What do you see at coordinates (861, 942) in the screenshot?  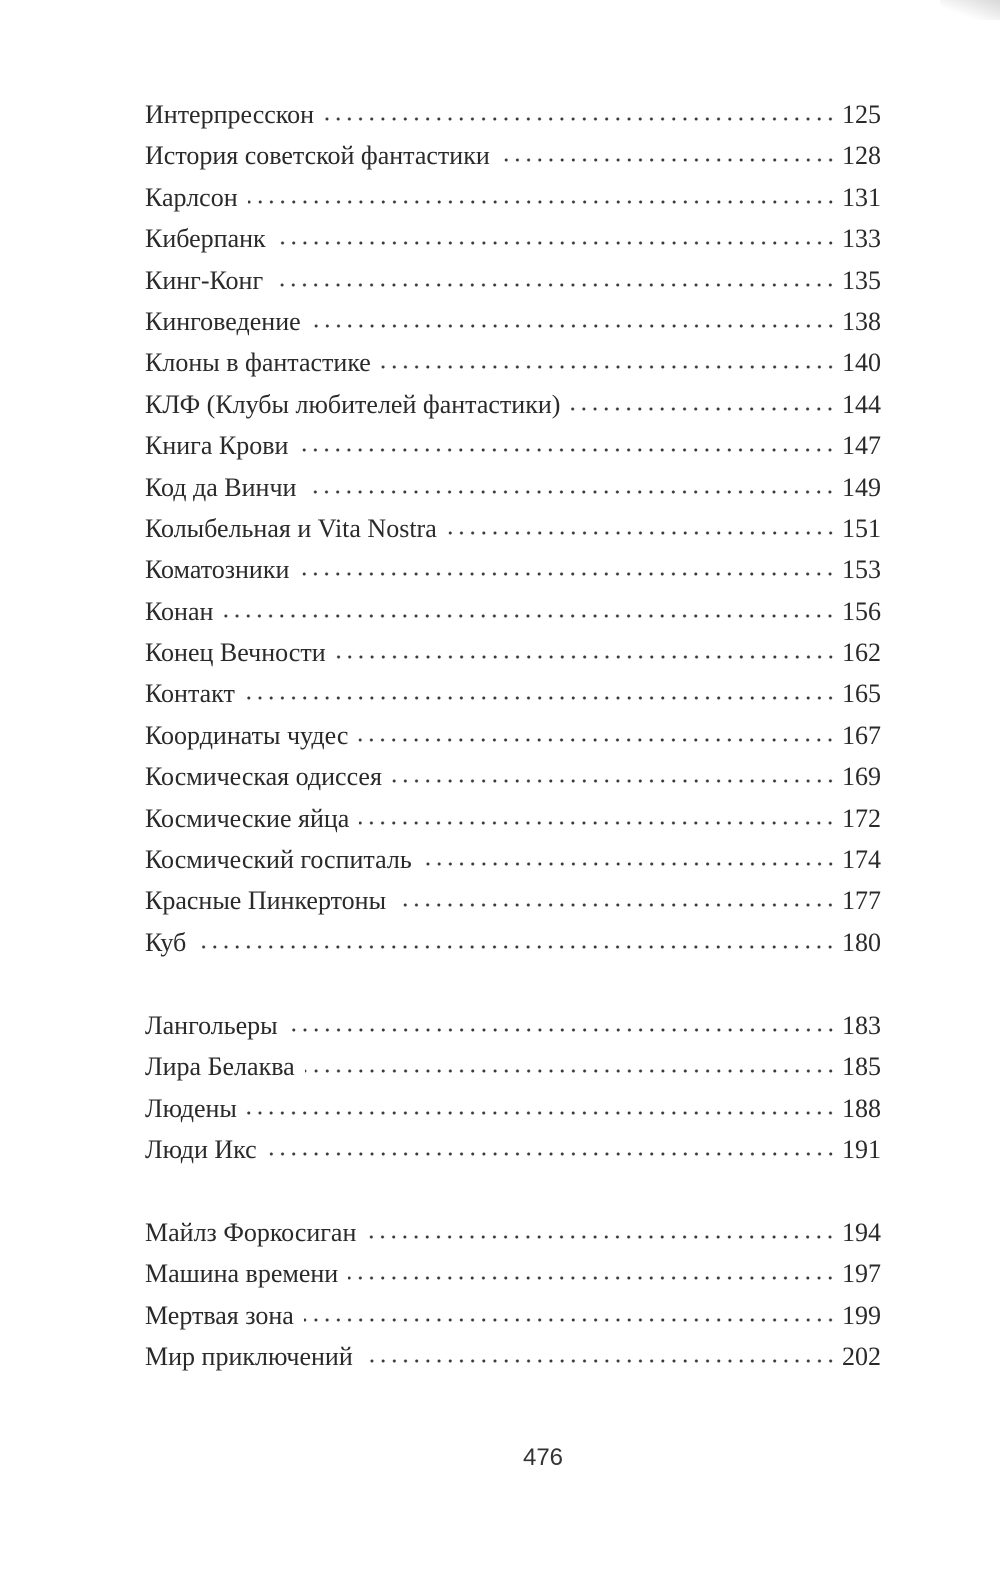 I see `toc-entry-page: 180` at bounding box center [861, 942].